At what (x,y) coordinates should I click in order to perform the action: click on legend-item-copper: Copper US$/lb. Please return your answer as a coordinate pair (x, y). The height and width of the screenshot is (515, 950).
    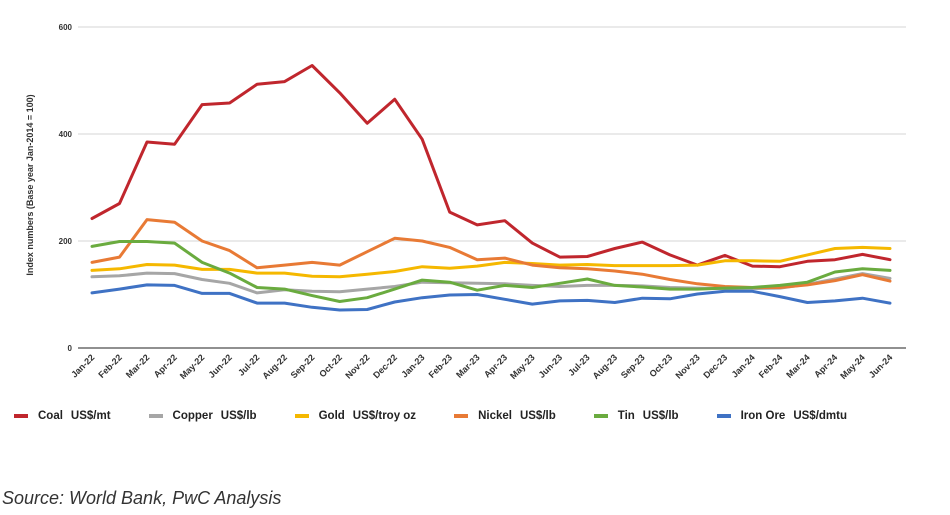
    Looking at the image, I should click on (202, 416).